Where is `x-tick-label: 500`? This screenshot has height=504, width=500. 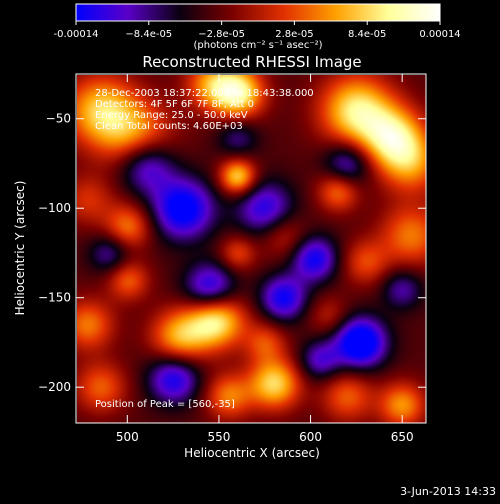 x-tick-label: 500 is located at coordinates (127, 437).